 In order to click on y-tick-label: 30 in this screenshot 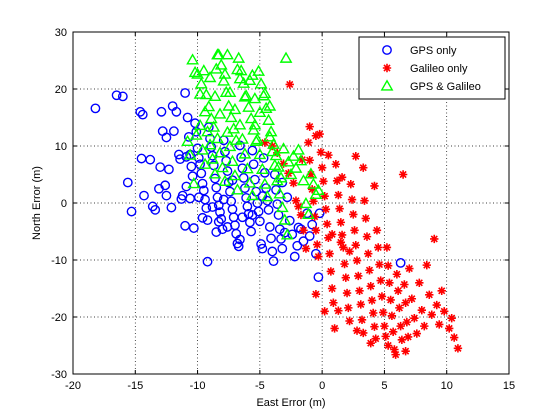, I will do `click(61, 33)`.